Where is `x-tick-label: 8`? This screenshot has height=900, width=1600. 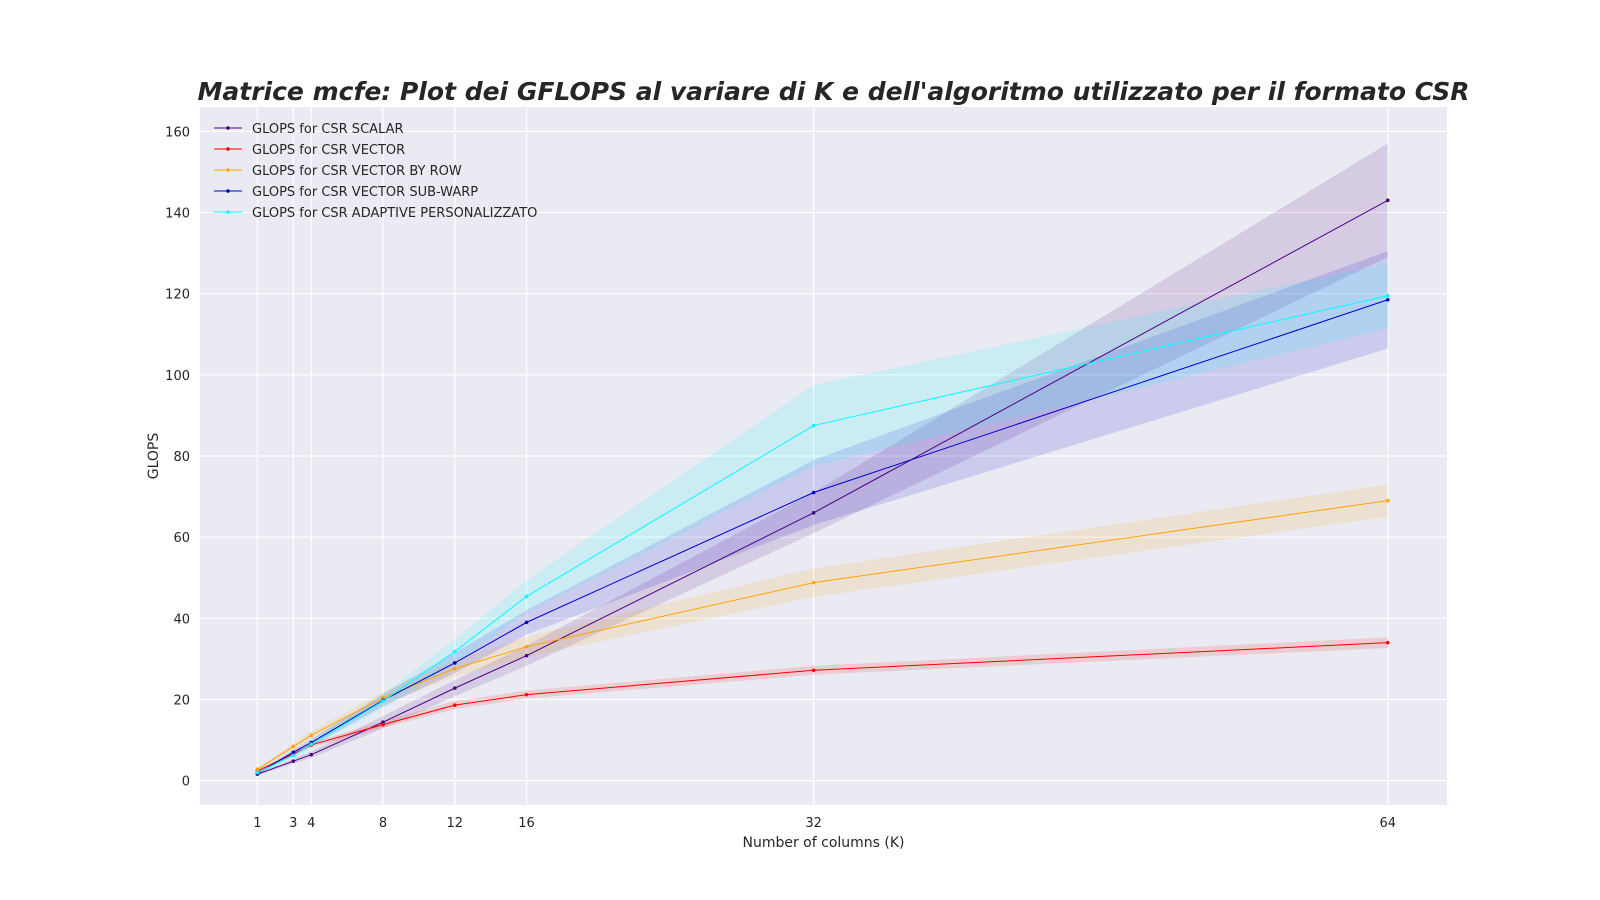 x-tick-label: 8 is located at coordinates (383, 823).